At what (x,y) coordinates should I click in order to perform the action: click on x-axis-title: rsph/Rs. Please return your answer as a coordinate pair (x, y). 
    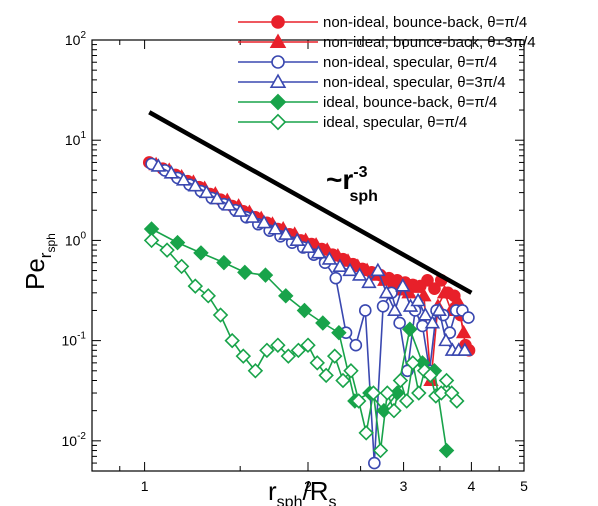
    Looking at the image, I should click on (302, 491).